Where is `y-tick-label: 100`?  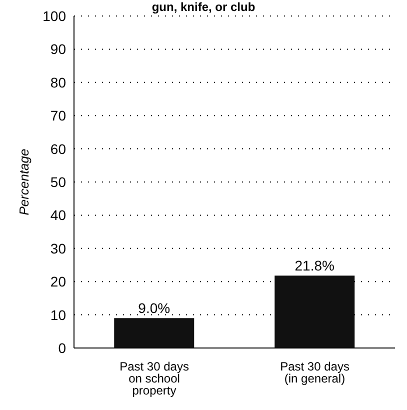
y-tick-label: 100 is located at coordinates (54, 16).